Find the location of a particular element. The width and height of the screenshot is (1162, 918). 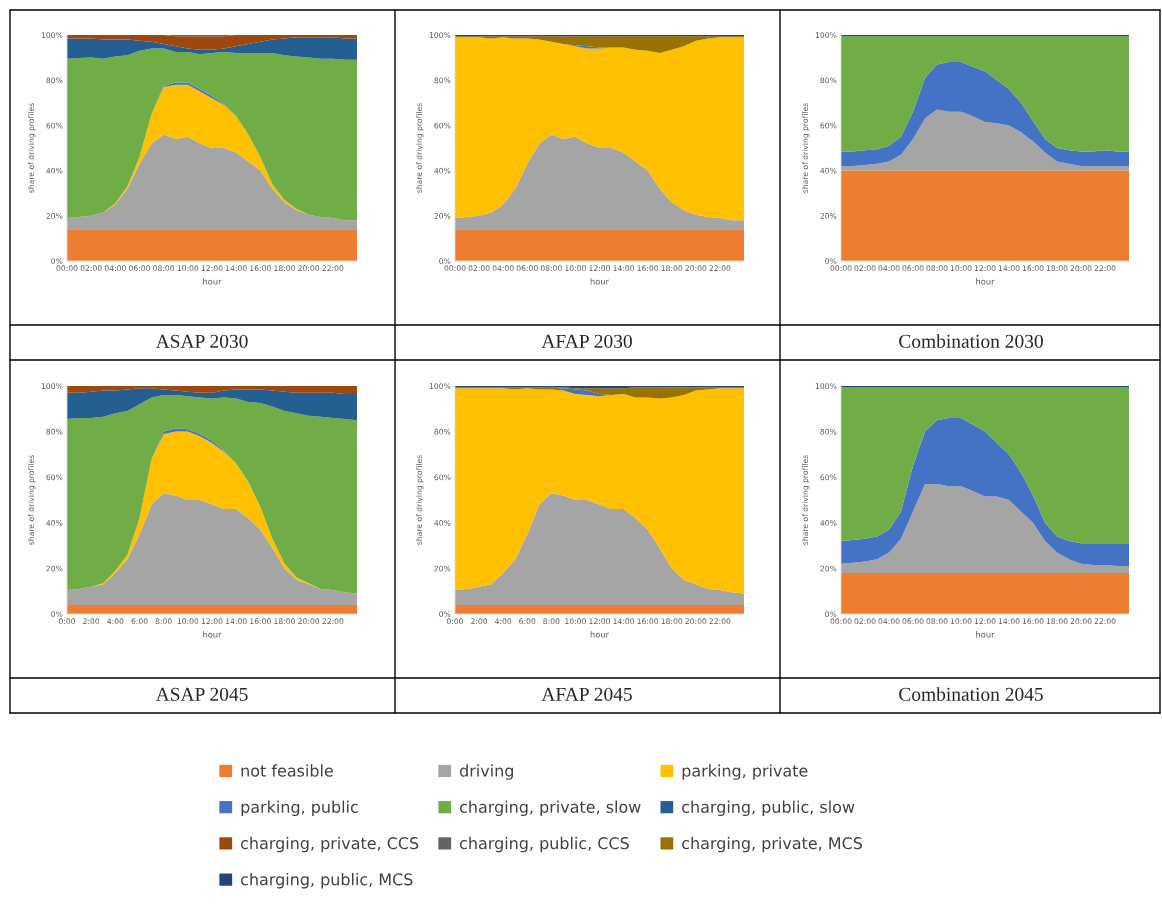

legend-label: charging, private, slow is located at coordinates (550, 808).